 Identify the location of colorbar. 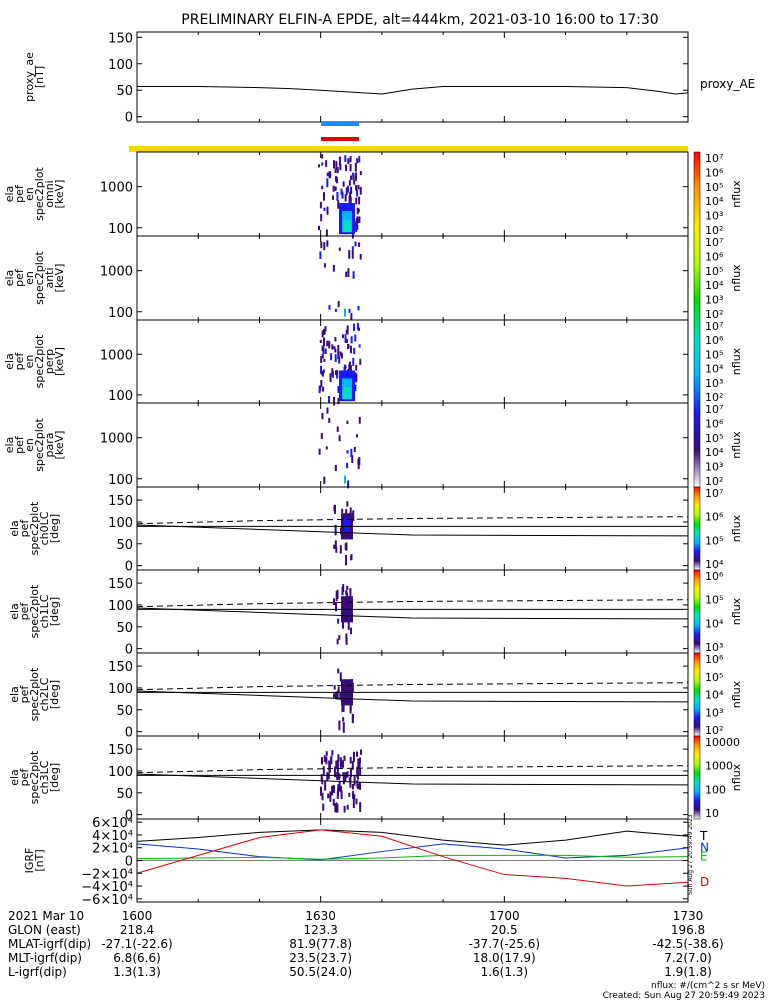
(697, 611).